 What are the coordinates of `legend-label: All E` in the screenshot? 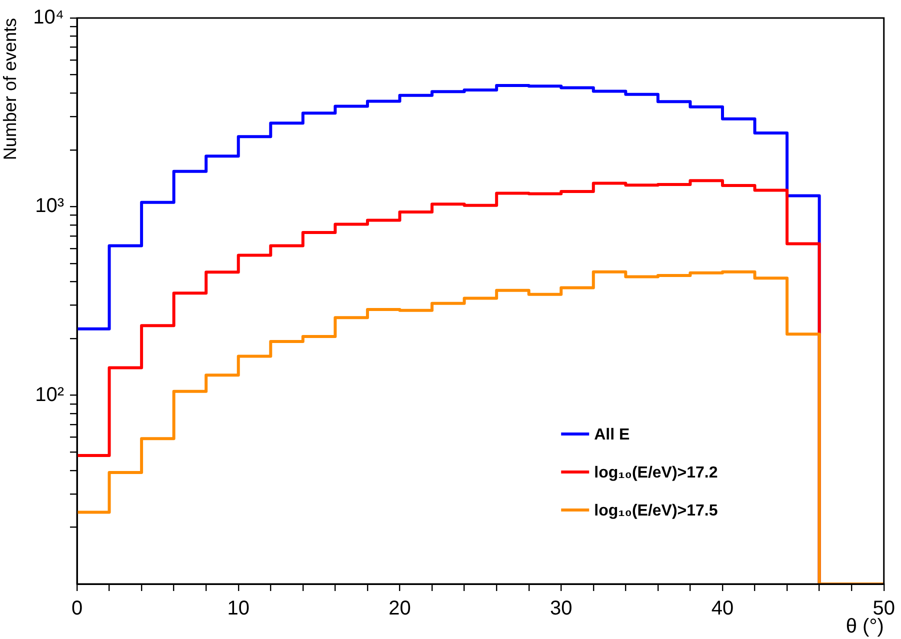 It's located at (612, 435).